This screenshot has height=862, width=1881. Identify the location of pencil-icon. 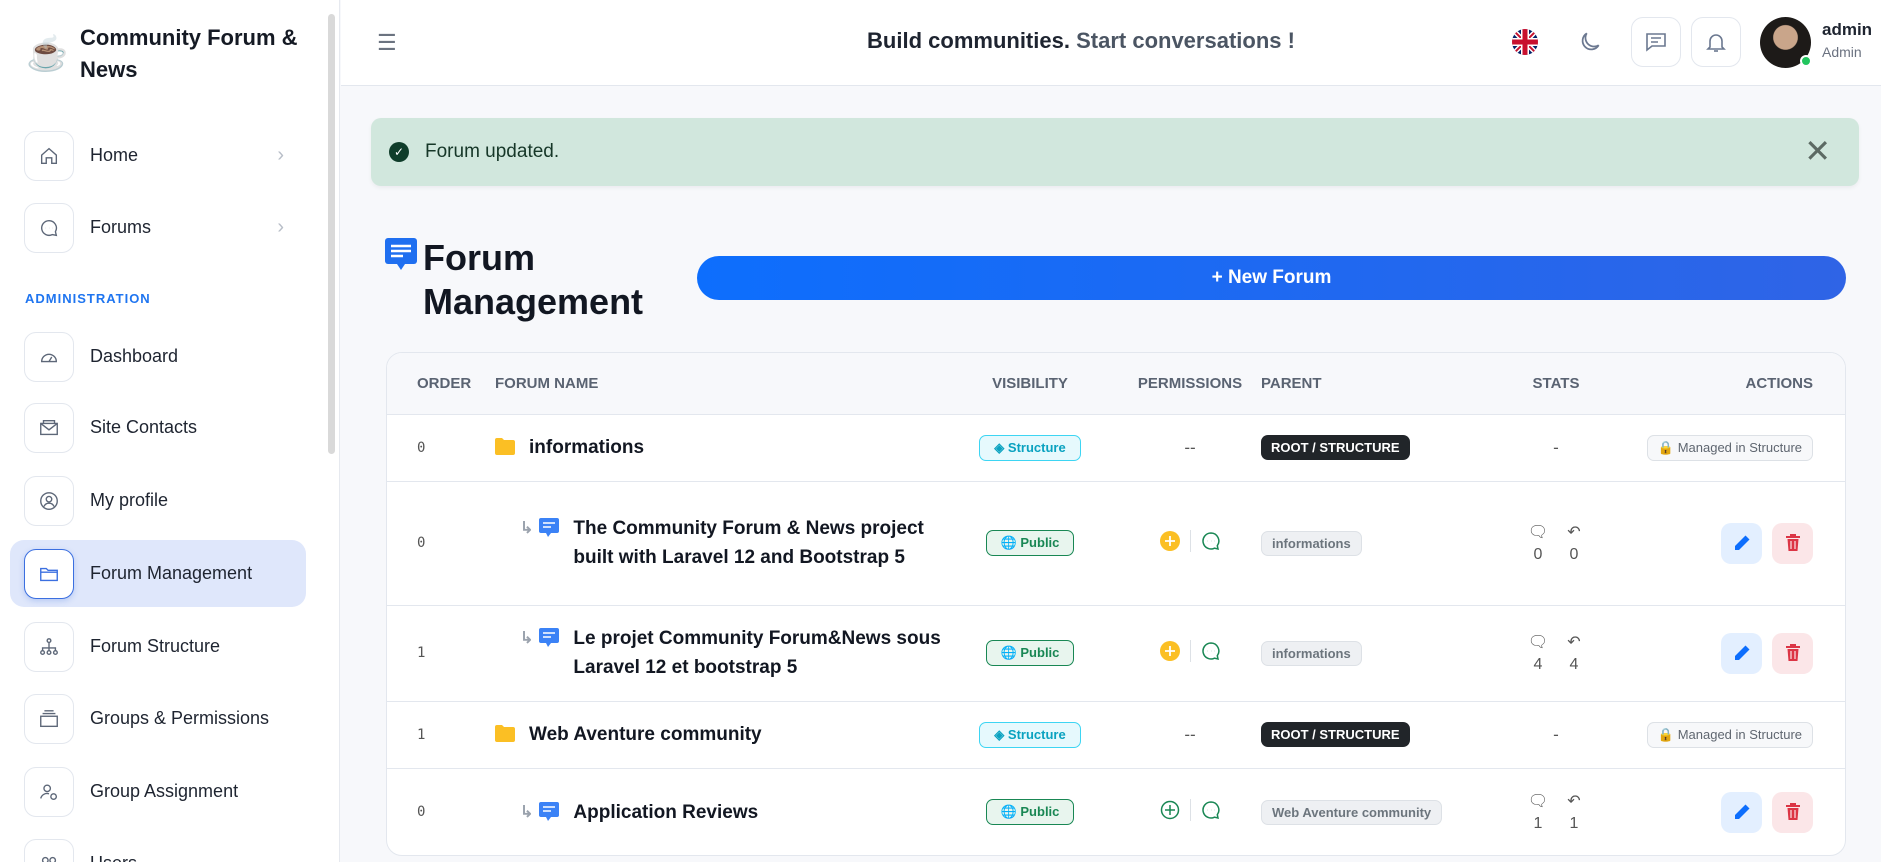
(1741, 542).